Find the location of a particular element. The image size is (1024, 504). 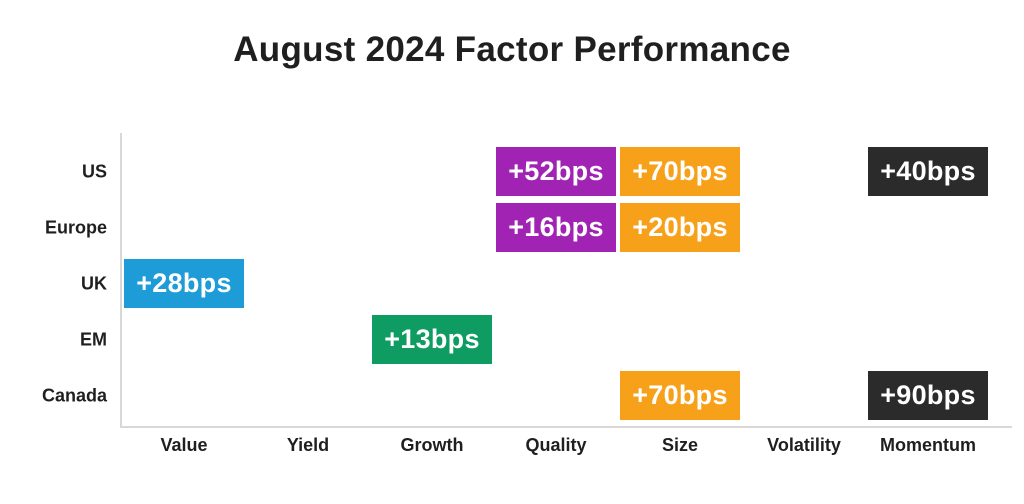

column-label-growth: Growth is located at coordinates (432, 445).